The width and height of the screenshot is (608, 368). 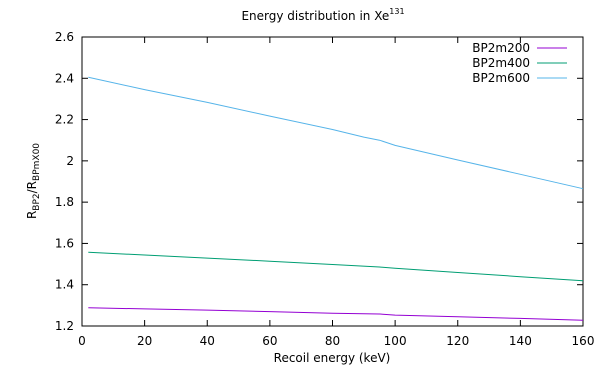 What do you see at coordinates (207, 341) in the screenshot?
I see `x-tick-label: 40` at bounding box center [207, 341].